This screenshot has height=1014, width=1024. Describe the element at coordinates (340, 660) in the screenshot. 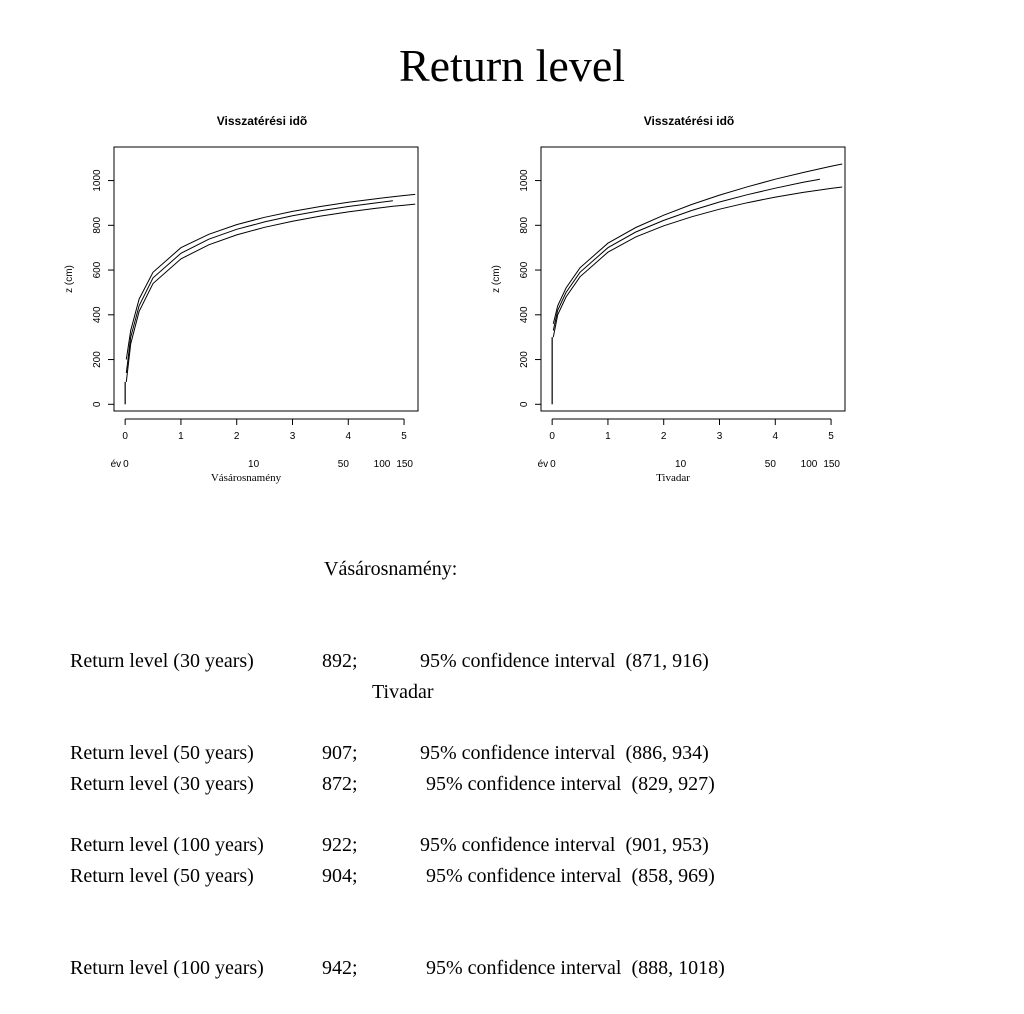

I see `result-value: 892;` at that location.